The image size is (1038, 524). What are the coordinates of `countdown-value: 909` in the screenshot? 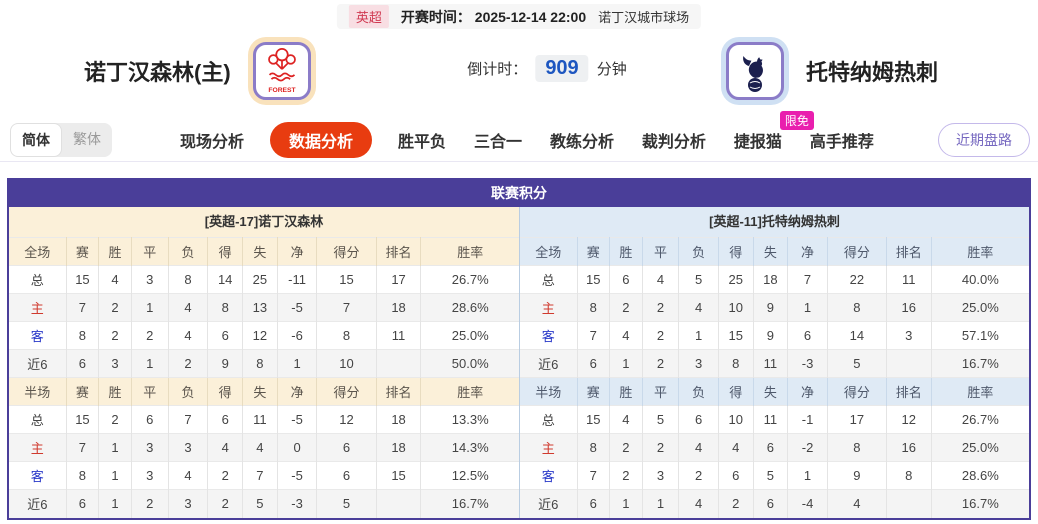 It's located at (562, 68).